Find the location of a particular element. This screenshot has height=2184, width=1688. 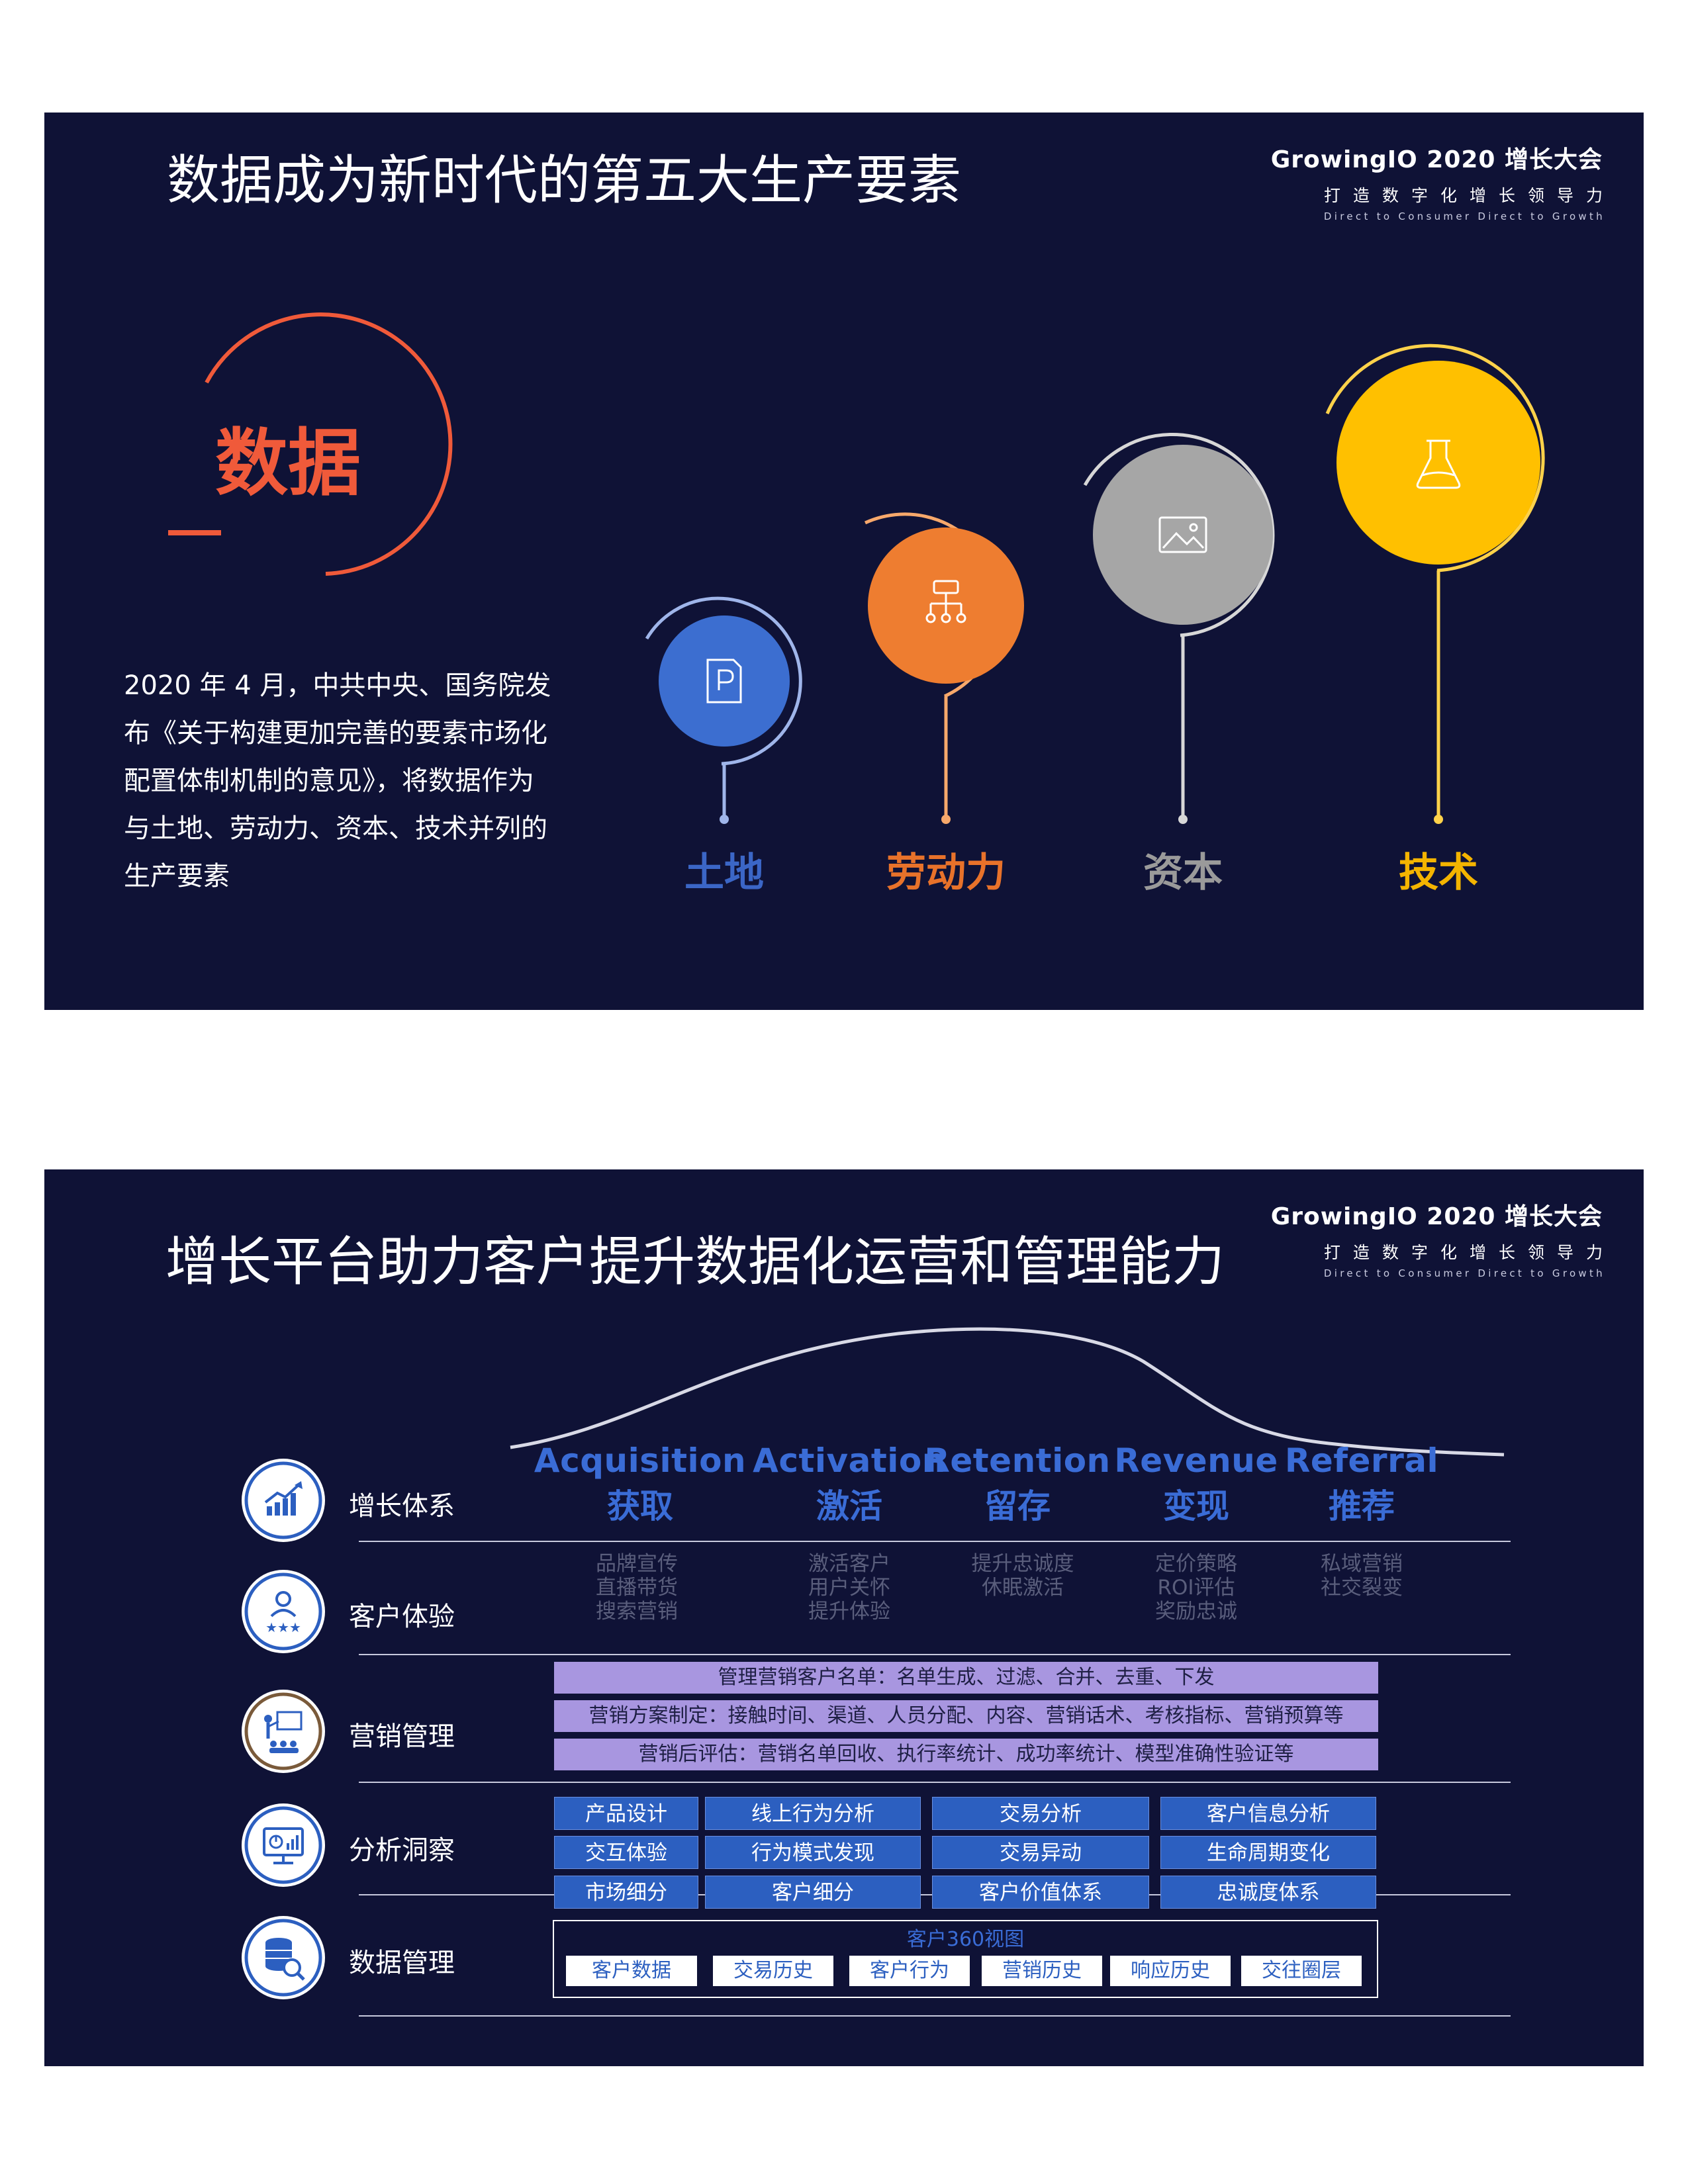

analysis-item: 市场细分 is located at coordinates (626, 1892).